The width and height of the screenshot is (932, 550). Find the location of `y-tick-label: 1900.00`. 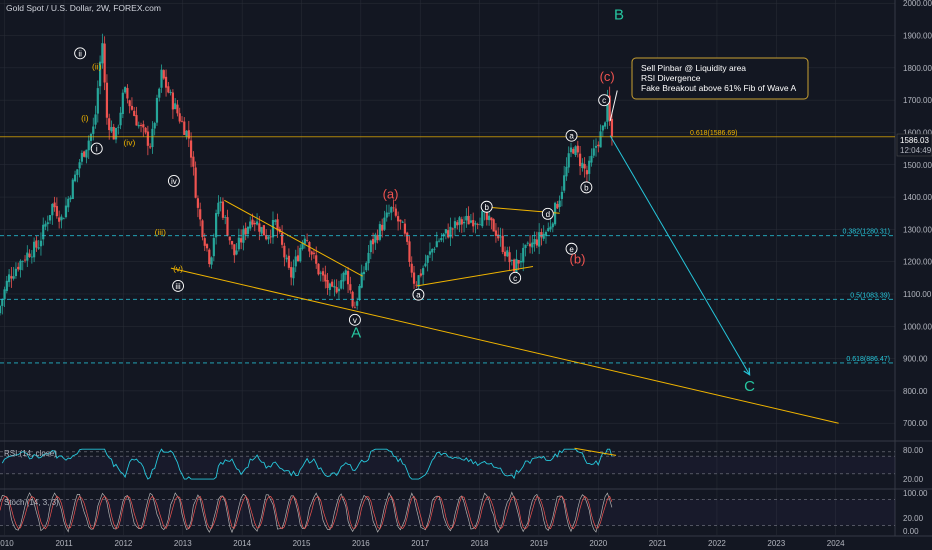

y-tick-label: 1900.00 is located at coordinates (917, 36).